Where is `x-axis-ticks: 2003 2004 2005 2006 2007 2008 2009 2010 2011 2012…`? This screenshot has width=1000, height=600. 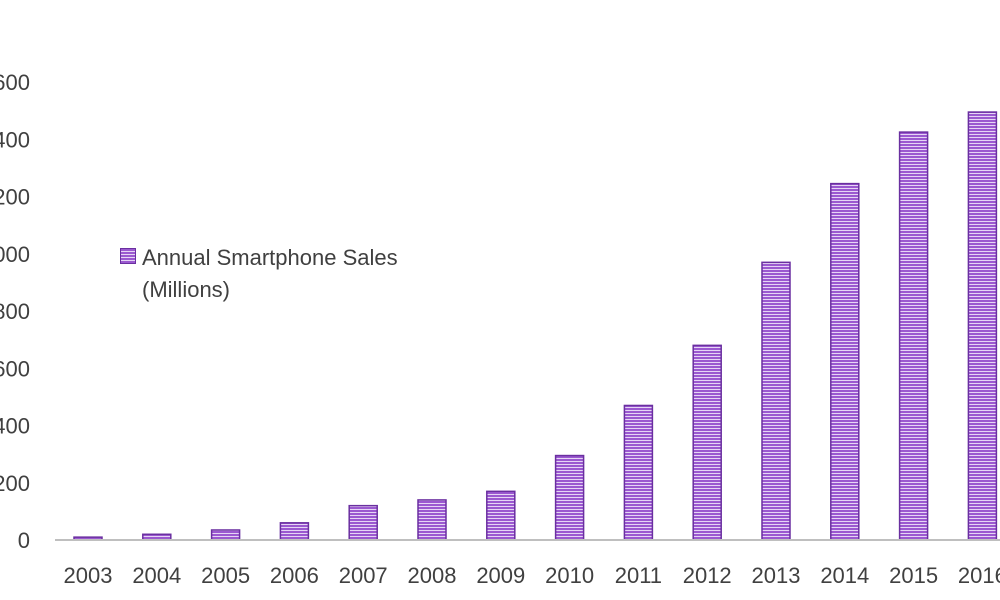 x-axis-ticks: 2003 2004 2005 2006 2007 2008 2009 2010 2011 2012… is located at coordinates (532, 575).